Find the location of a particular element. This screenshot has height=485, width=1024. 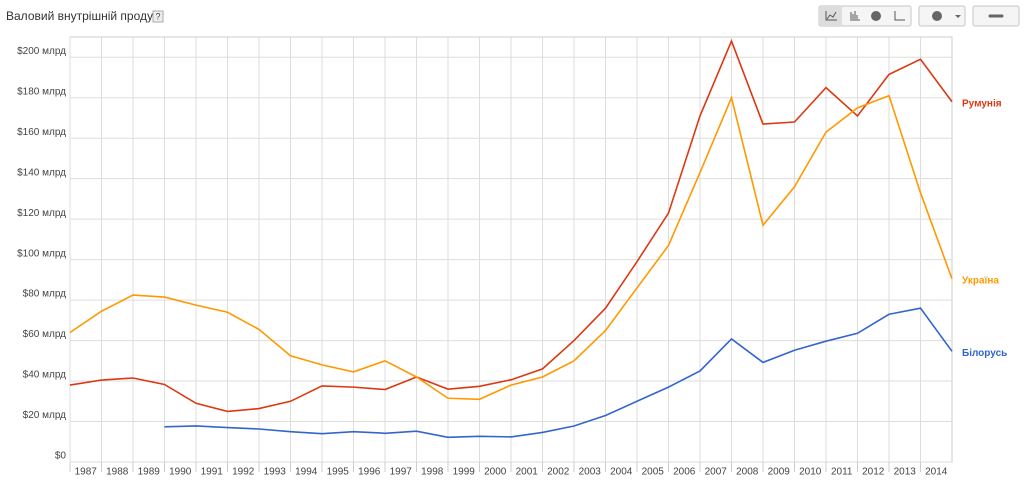

x-tick-label: 2008 is located at coordinates (747, 472).